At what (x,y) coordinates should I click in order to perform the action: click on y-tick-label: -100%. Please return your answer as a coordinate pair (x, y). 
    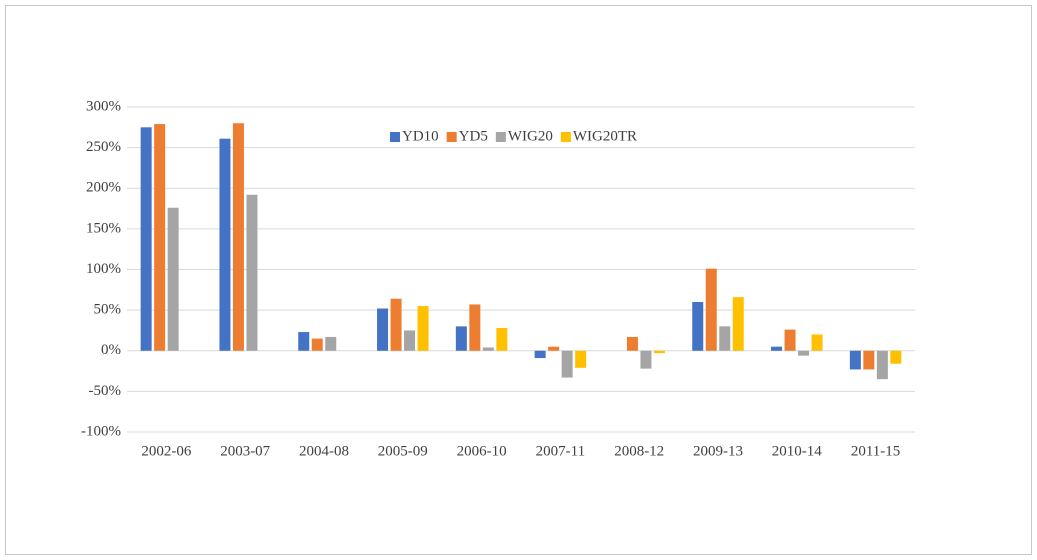
    Looking at the image, I should click on (101, 431).